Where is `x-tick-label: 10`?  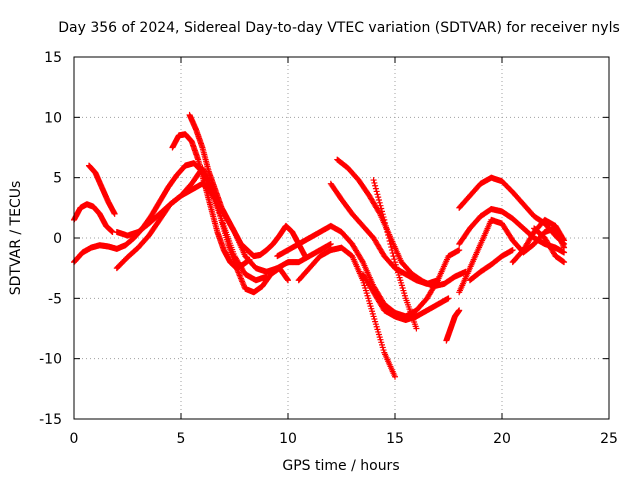 x-tick-label: 10 is located at coordinates (288, 439).